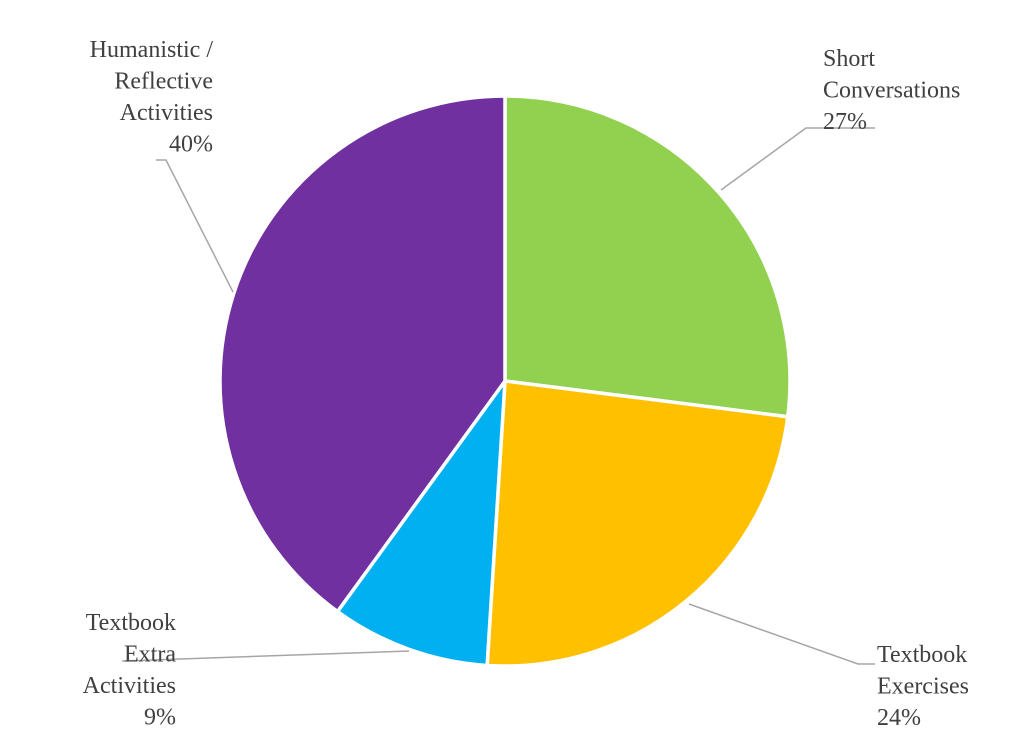  I want to click on data-label-line: Conversations, so click(891, 91).